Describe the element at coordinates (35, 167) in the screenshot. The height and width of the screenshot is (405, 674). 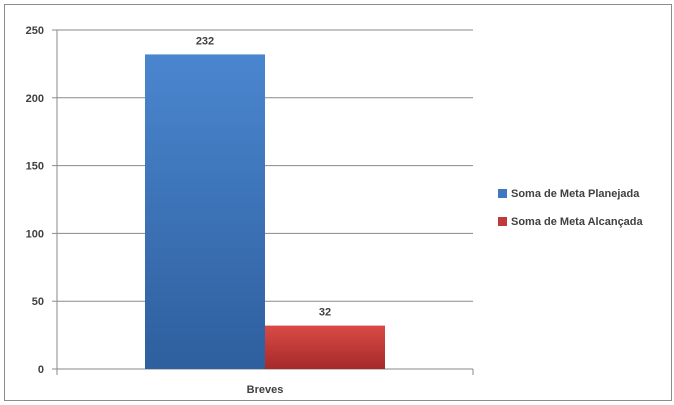
I see `y-tick-label: 150` at that location.